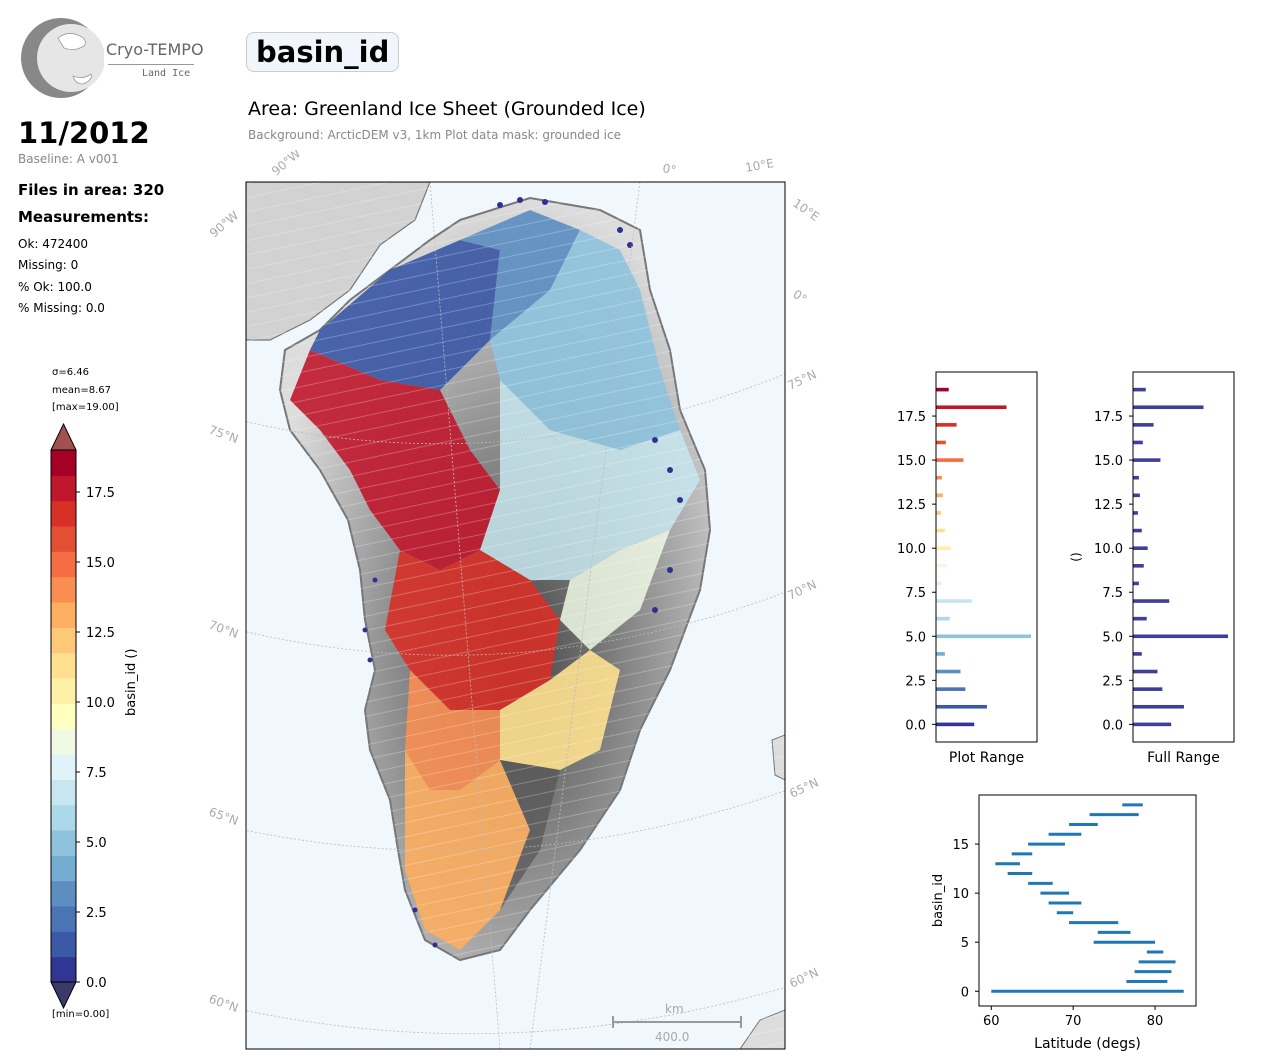 This screenshot has height=1060, width=1272. Describe the element at coordinates (960, 845) in the screenshot. I see `scatter-ytick-label: 15` at that location.